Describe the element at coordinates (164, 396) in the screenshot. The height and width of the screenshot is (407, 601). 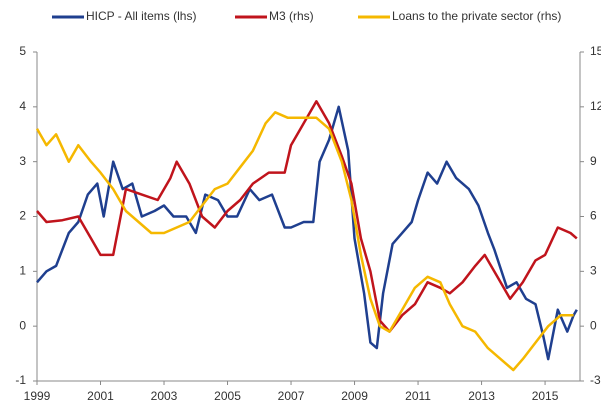
I see `x-tick-label: 2003` at that location.